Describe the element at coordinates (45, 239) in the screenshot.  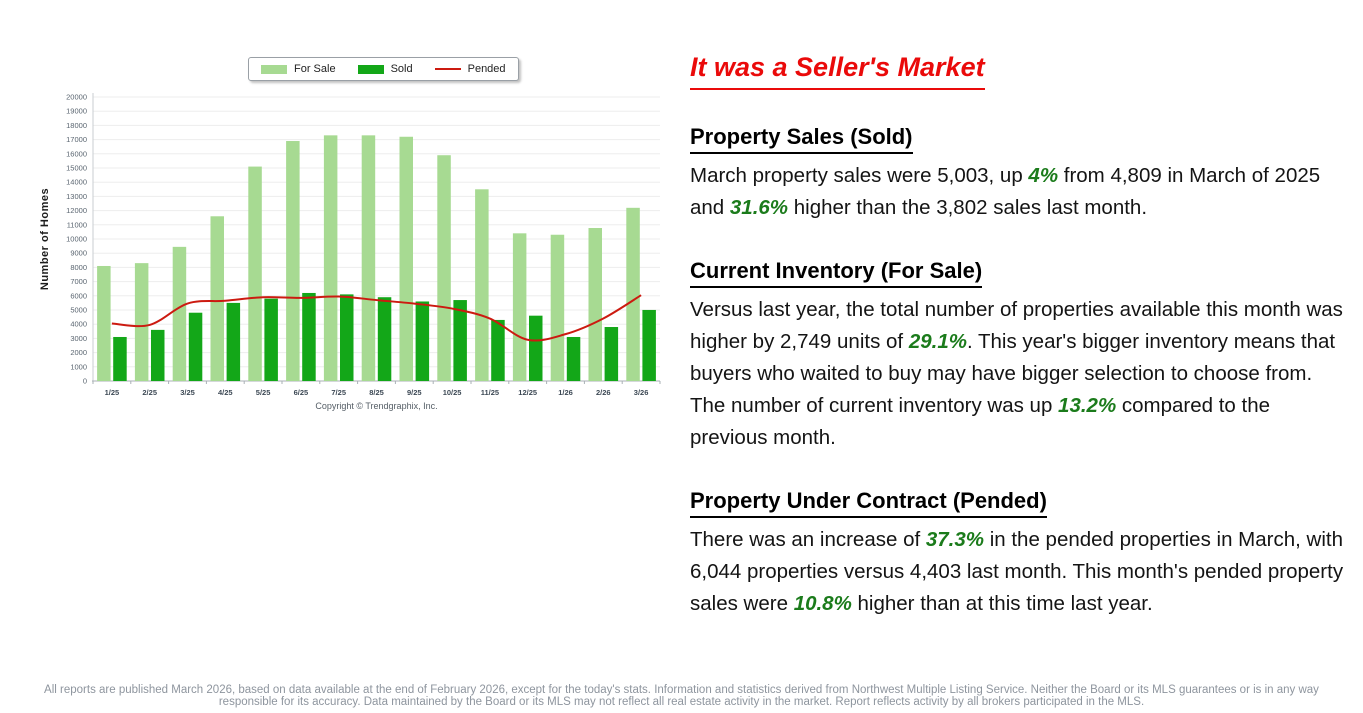
I see `y-axis-label: Number of Homes` at that location.